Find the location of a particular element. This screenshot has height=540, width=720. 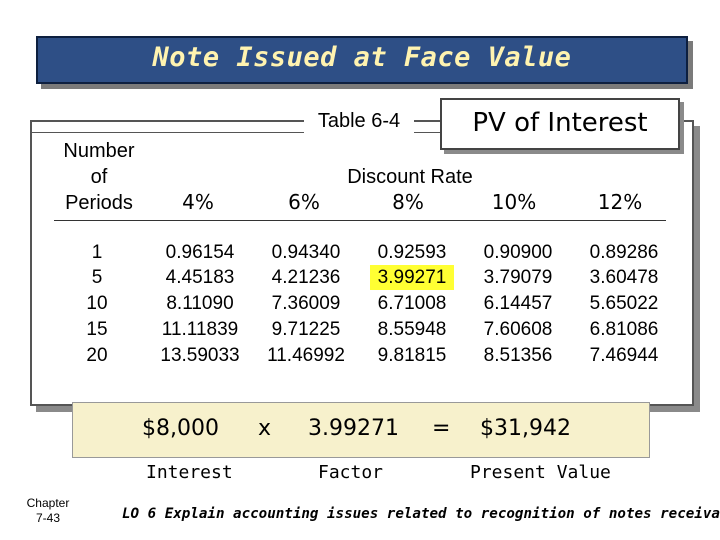

period-cell: 15 is located at coordinates (97, 329).